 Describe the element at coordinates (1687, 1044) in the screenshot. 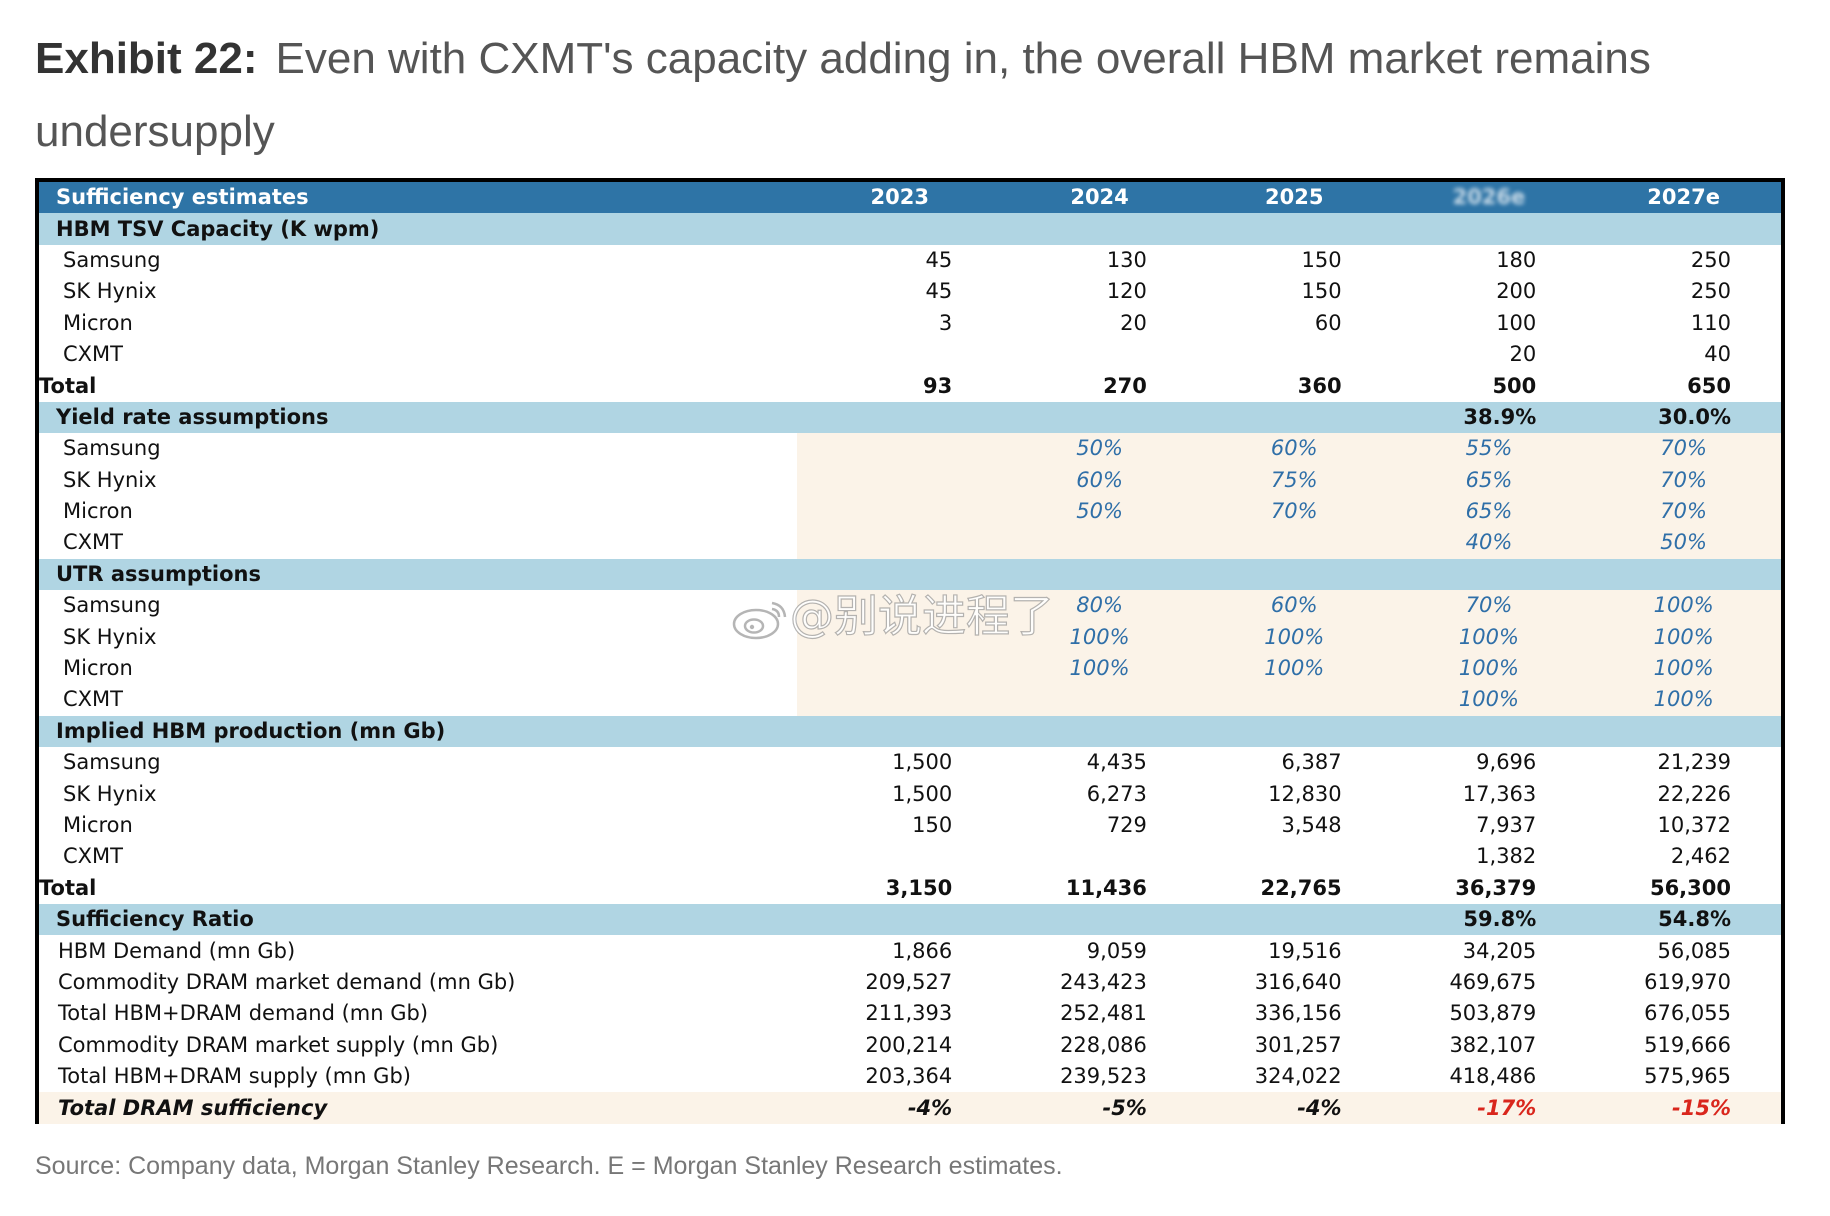

I see `row-value: 519,666` at that location.